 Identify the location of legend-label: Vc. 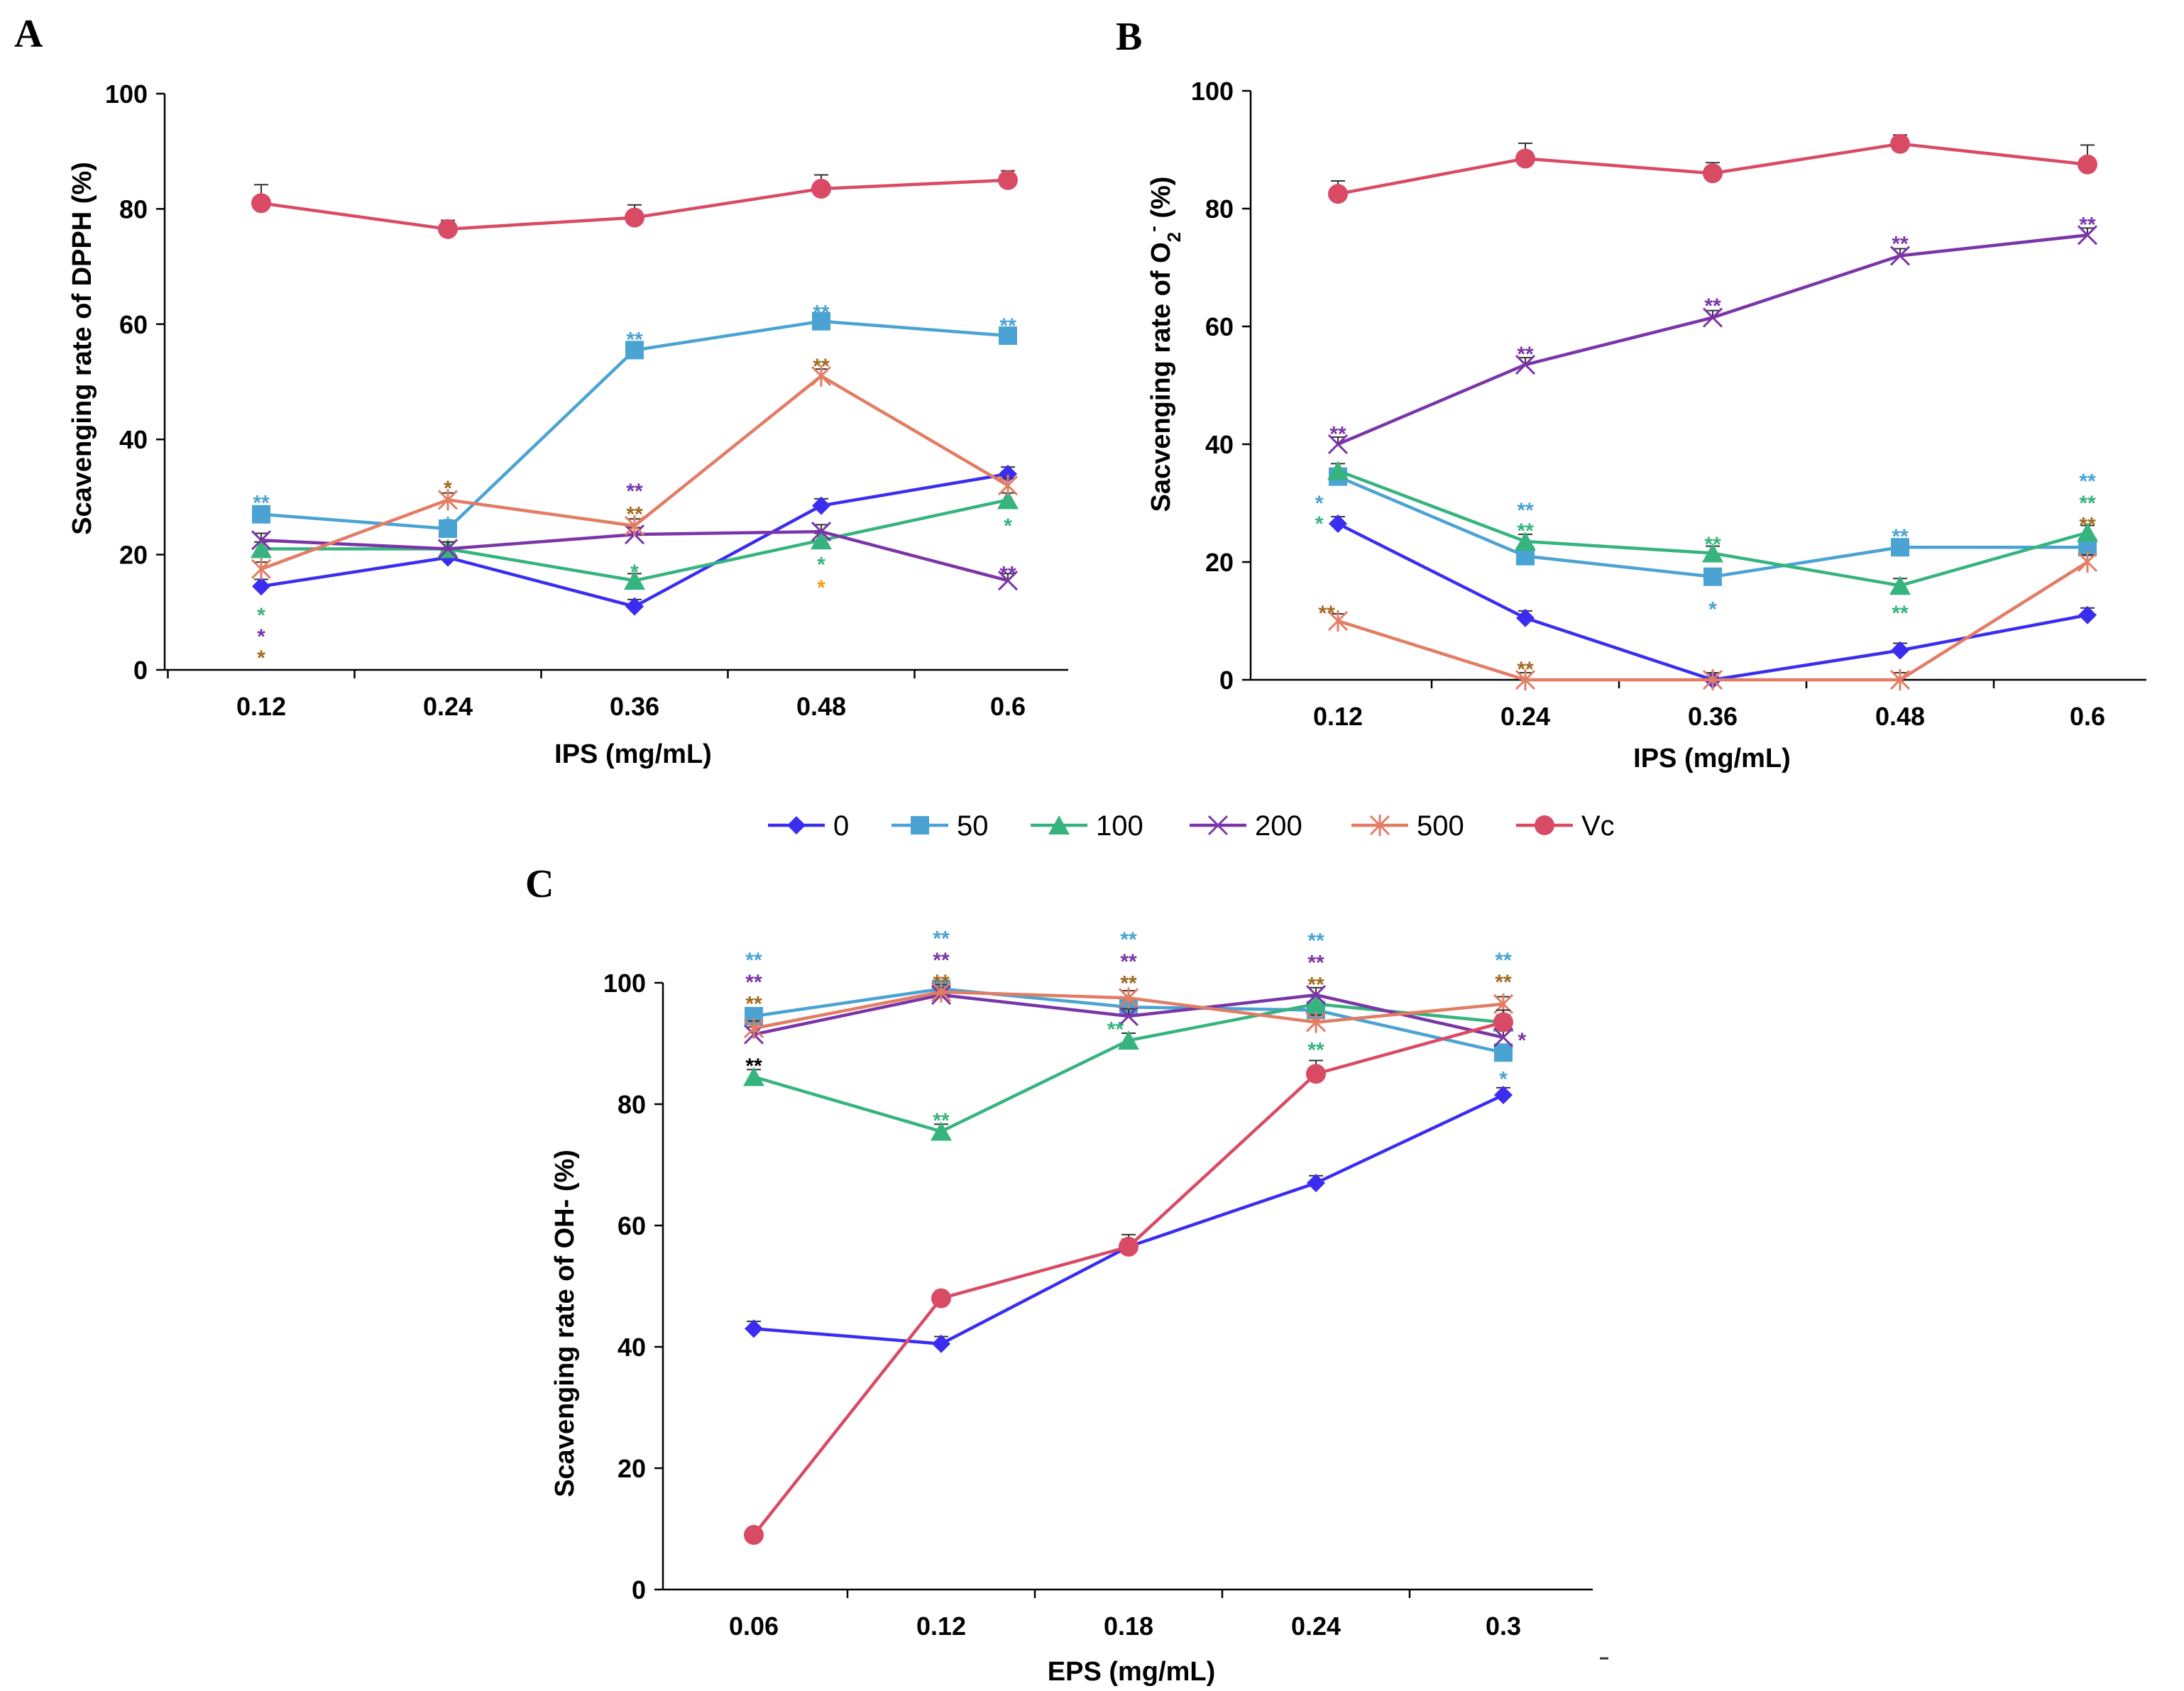
(1598, 826).